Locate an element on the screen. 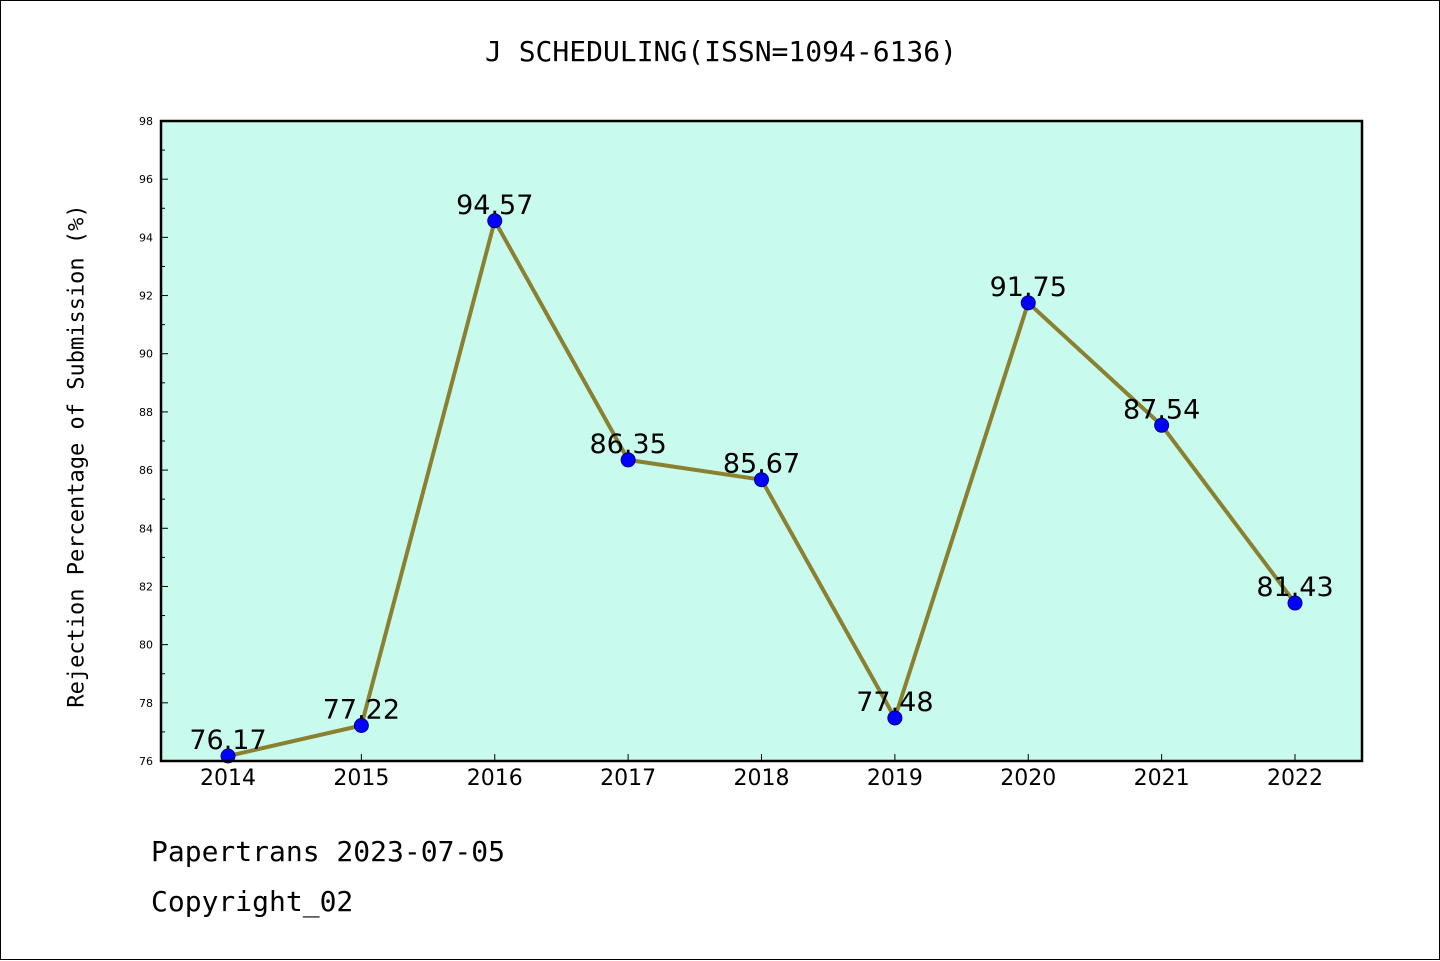 The width and height of the screenshot is (1440, 961). data-label: 87.54 is located at coordinates (1161, 409).